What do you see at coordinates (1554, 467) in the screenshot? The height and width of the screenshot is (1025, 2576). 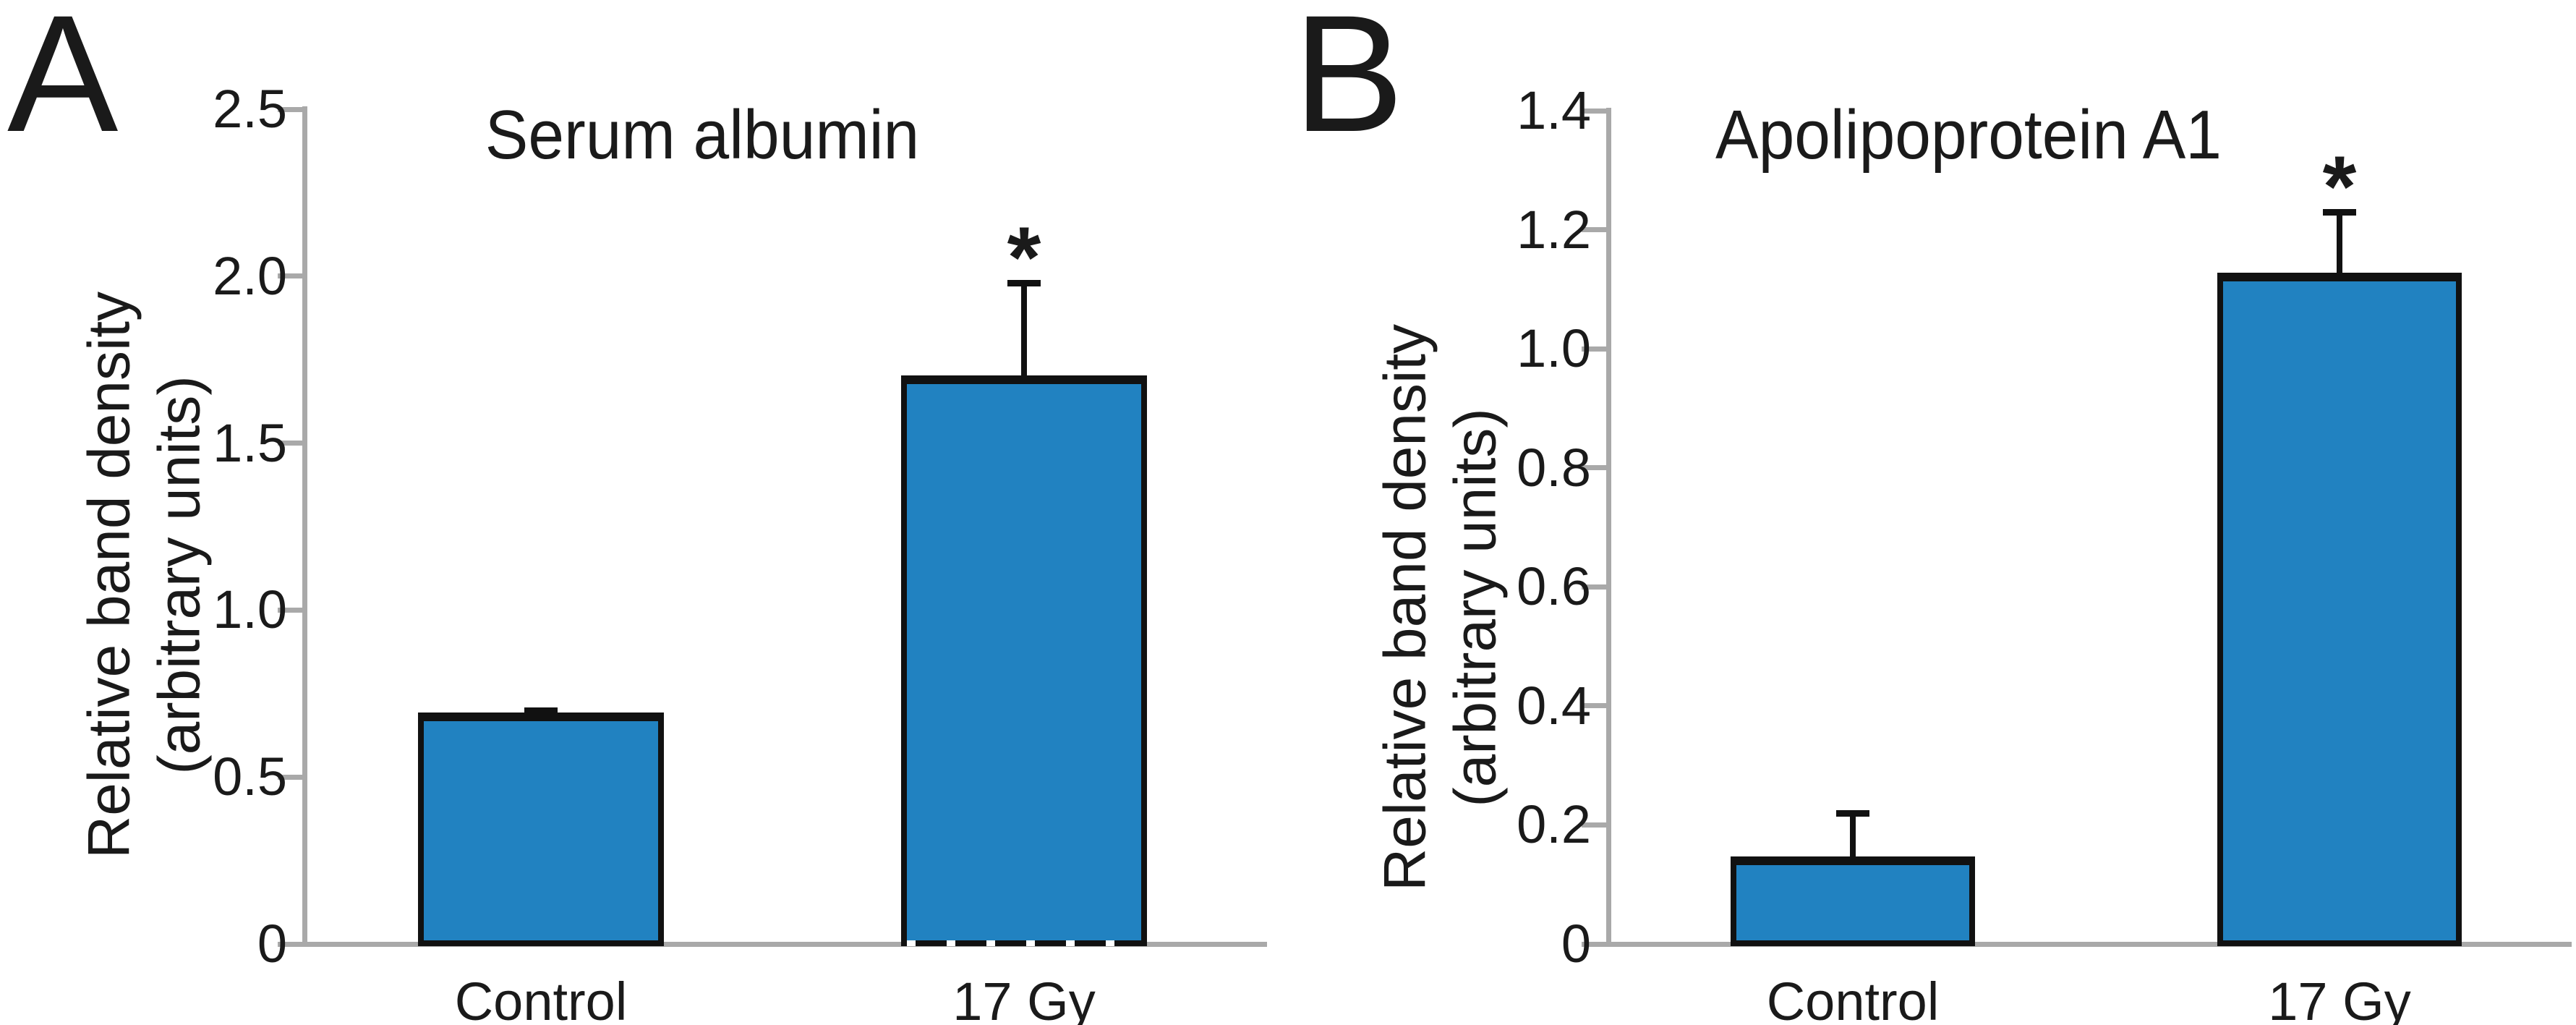 I see `y-tick-label: 0.8` at bounding box center [1554, 467].